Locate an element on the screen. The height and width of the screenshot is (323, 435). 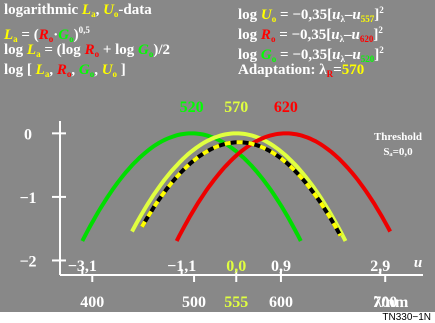
header-line1-right: log Uo = −0,35[uλ–u557]2 is located at coordinates (311, 14).